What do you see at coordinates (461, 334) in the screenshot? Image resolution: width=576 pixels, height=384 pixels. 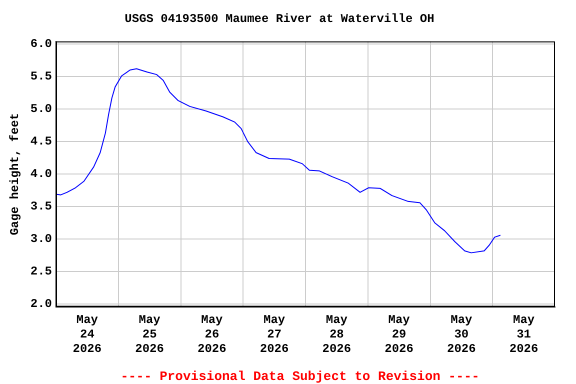 I see `x-tick-label: May 30 2026` at bounding box center [461, 334].